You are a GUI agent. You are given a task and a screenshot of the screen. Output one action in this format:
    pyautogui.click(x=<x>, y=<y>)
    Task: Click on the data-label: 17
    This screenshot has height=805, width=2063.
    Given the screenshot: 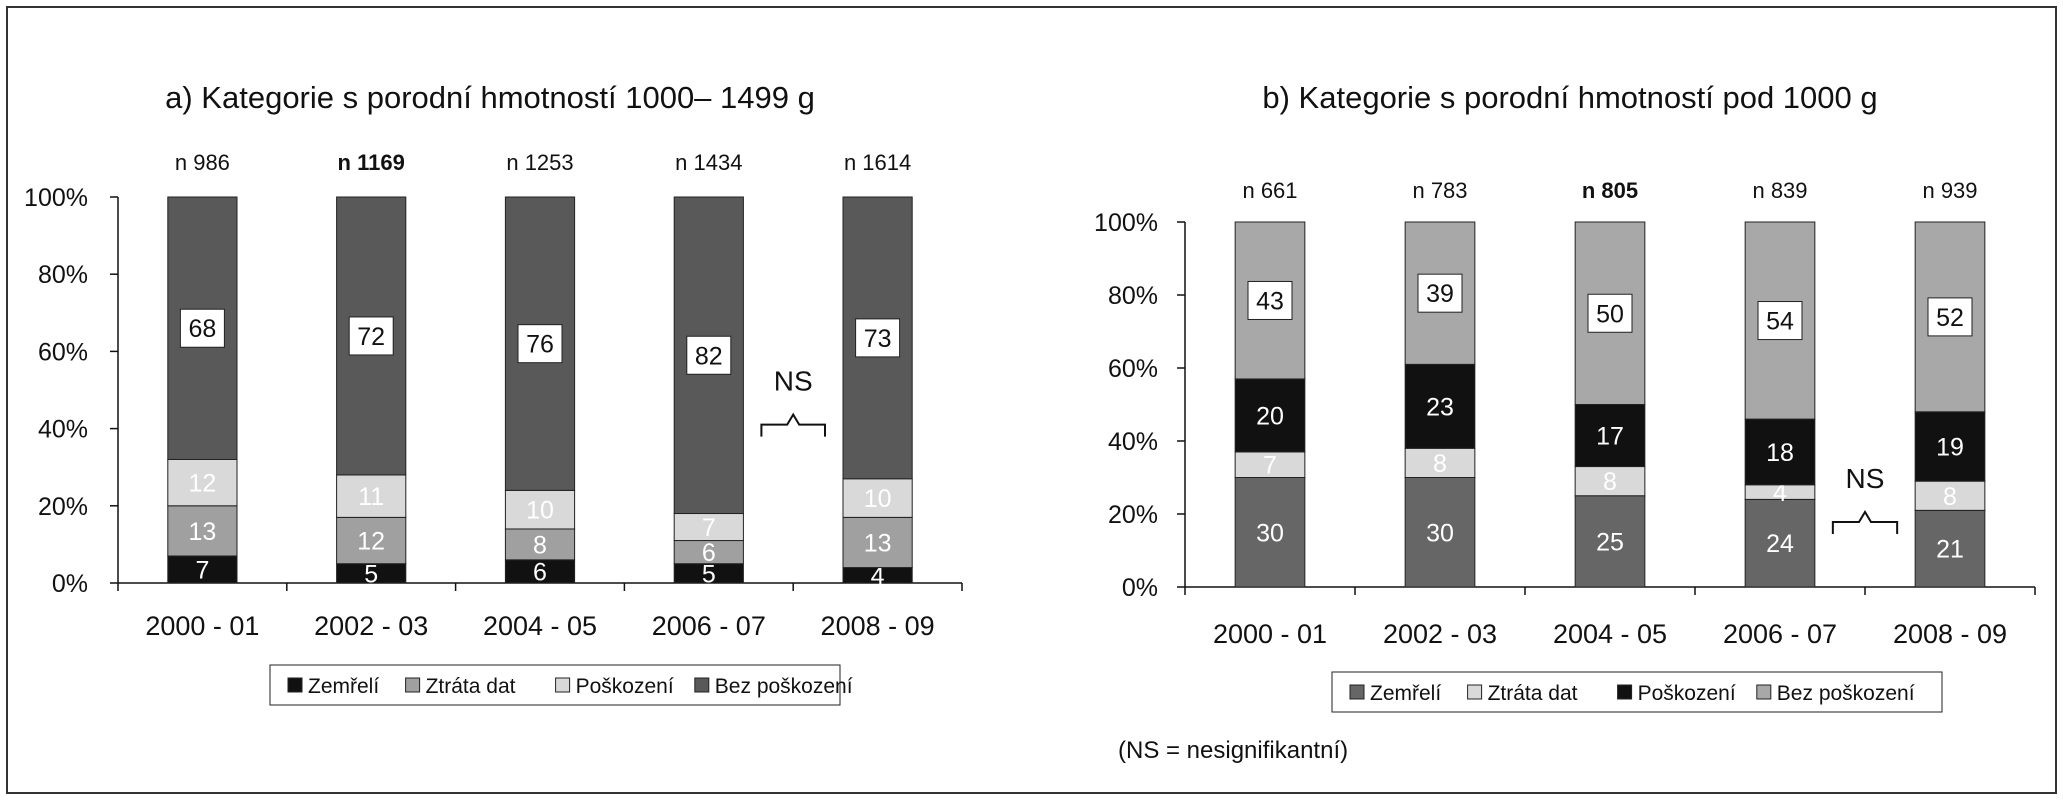 What is the action you would take?
    pyautogui.click(x=1610, y=437)
    